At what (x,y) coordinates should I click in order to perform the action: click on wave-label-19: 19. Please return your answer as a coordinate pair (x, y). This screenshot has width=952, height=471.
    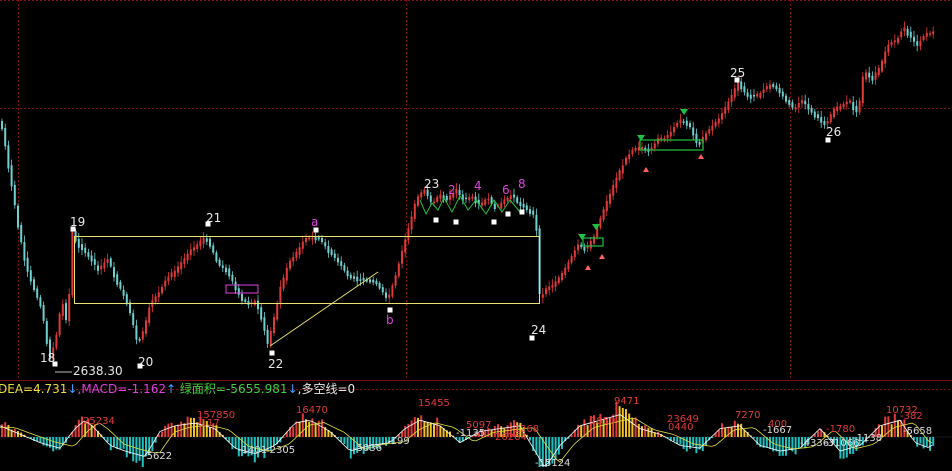
    Looking at the image, I should click on (77, 222).